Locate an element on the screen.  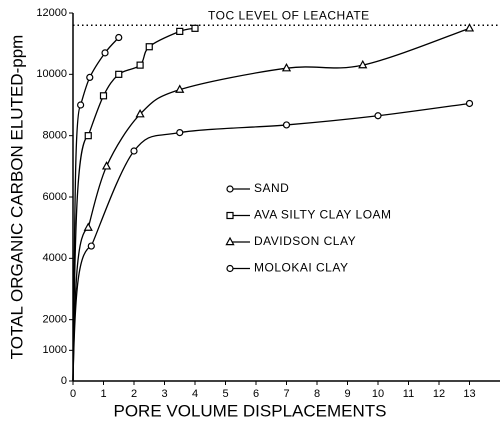
reference-label: TOC LEVEL OF LEACHATE is located at coordinates (289, 15).